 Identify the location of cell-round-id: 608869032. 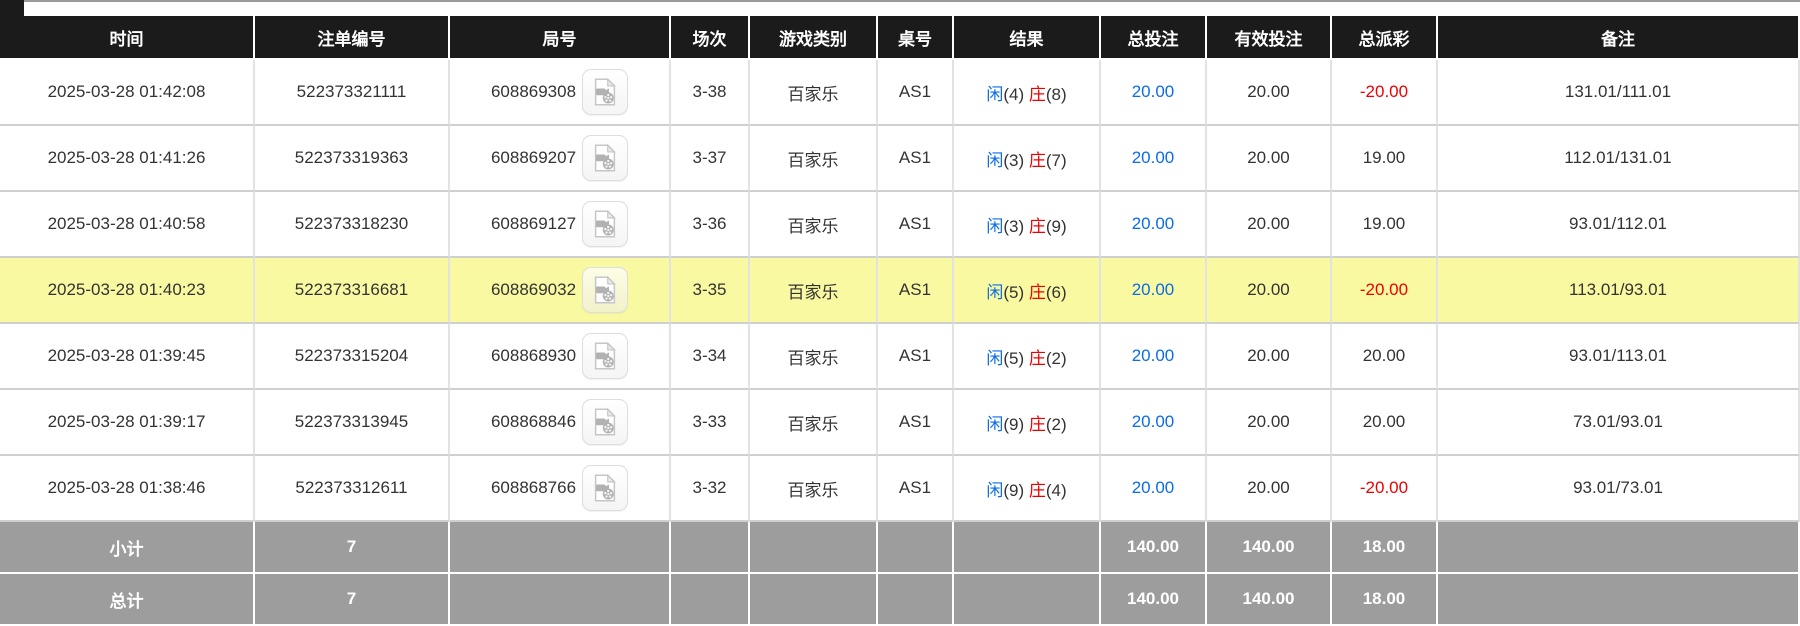
(560, 291).